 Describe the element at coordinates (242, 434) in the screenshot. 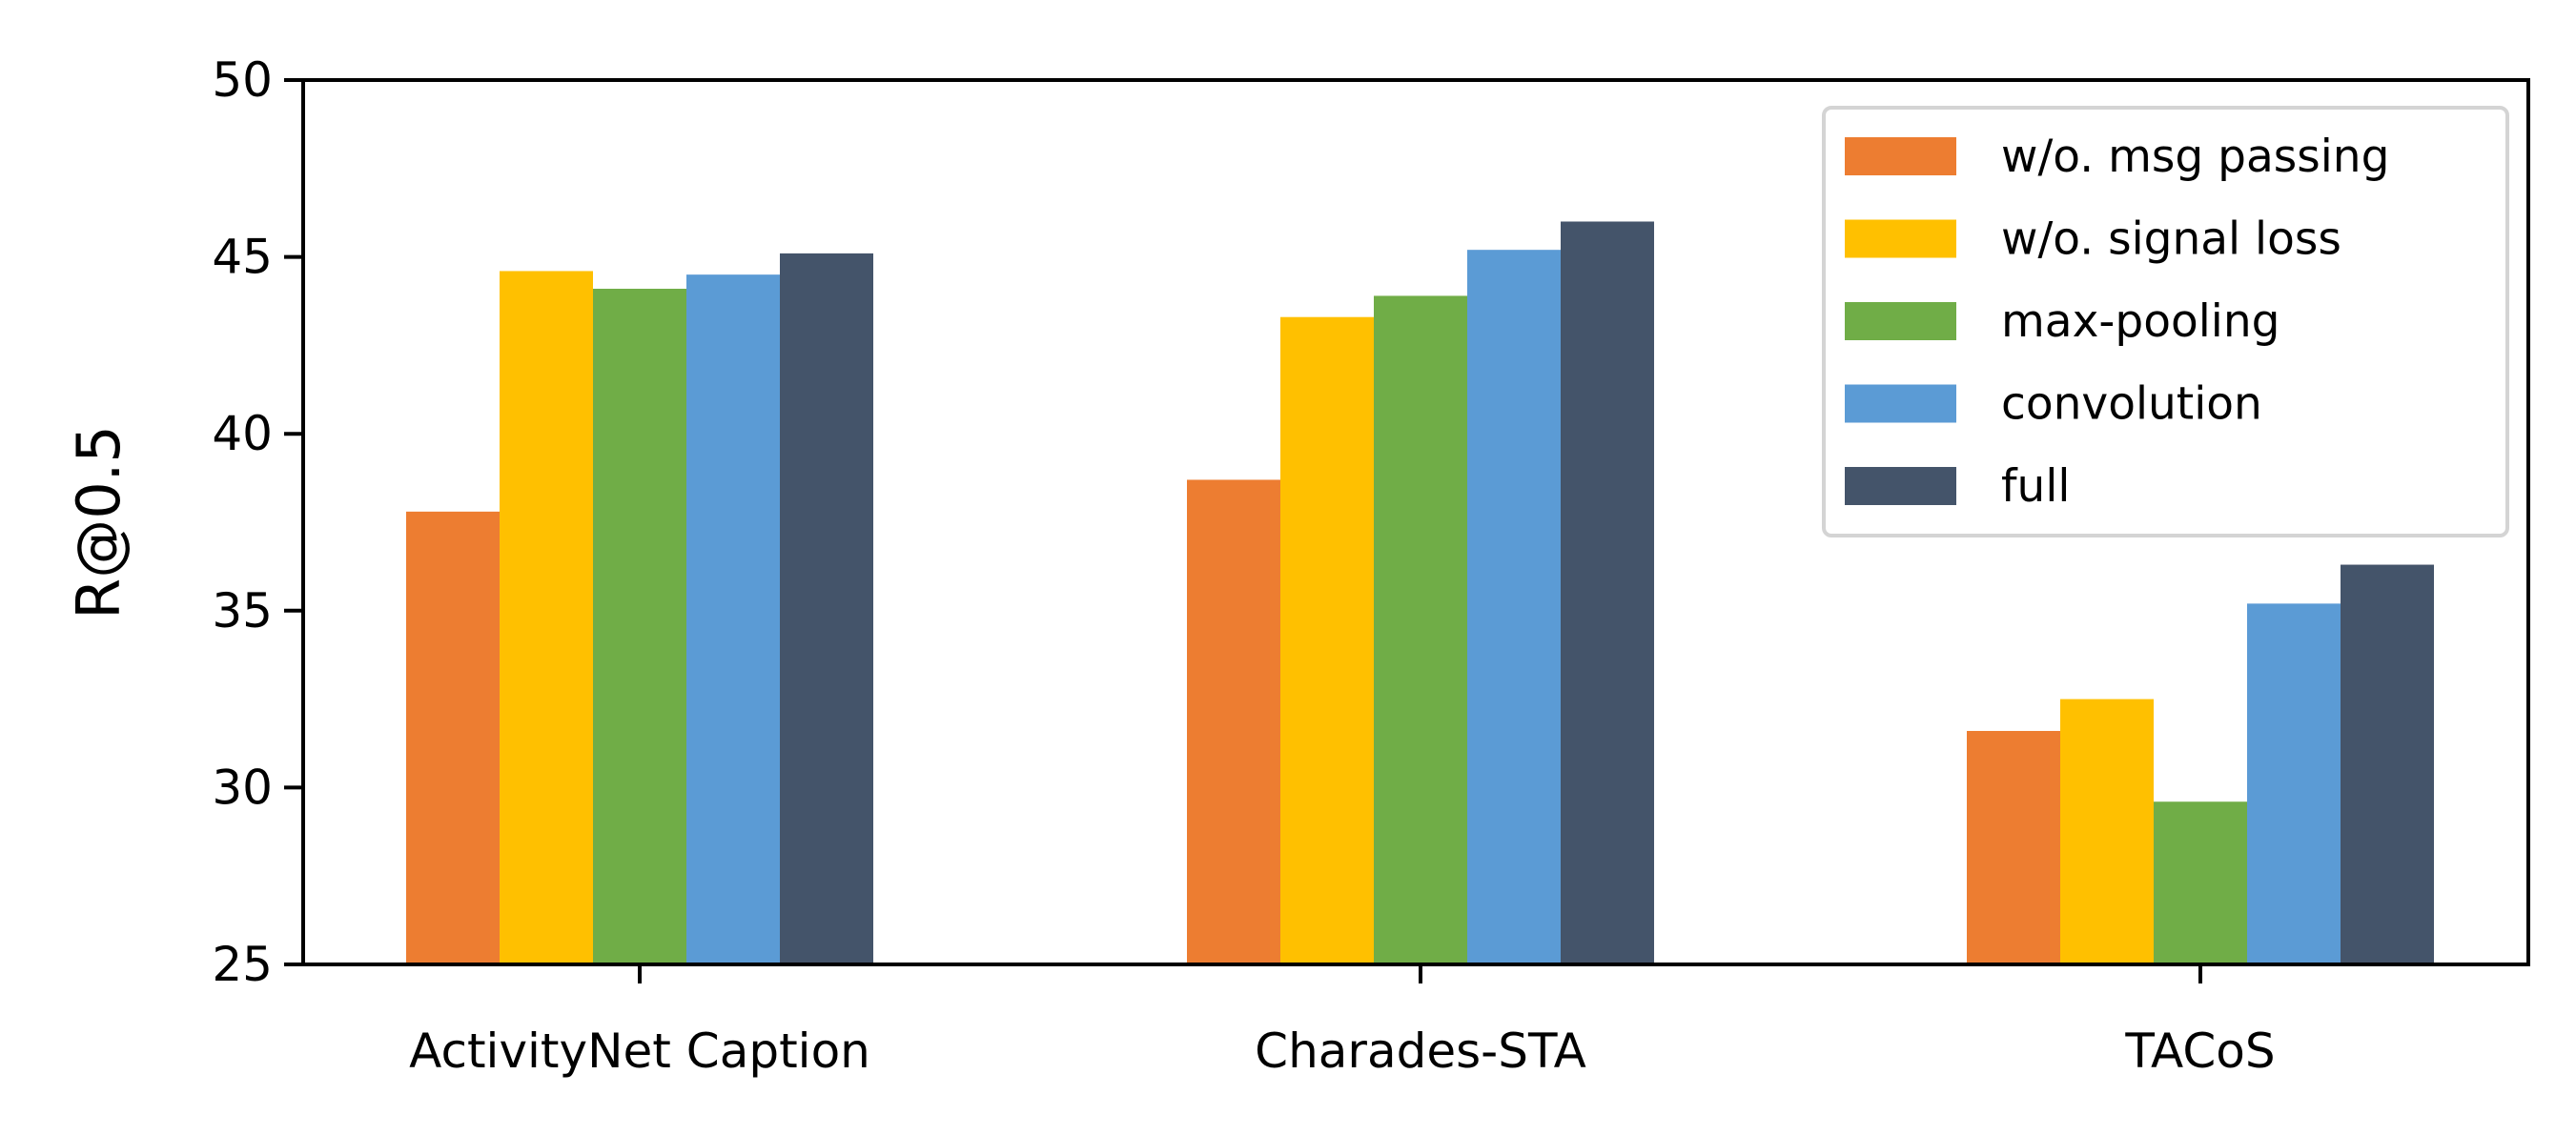

I see `y-tick-label: 40` at that location.